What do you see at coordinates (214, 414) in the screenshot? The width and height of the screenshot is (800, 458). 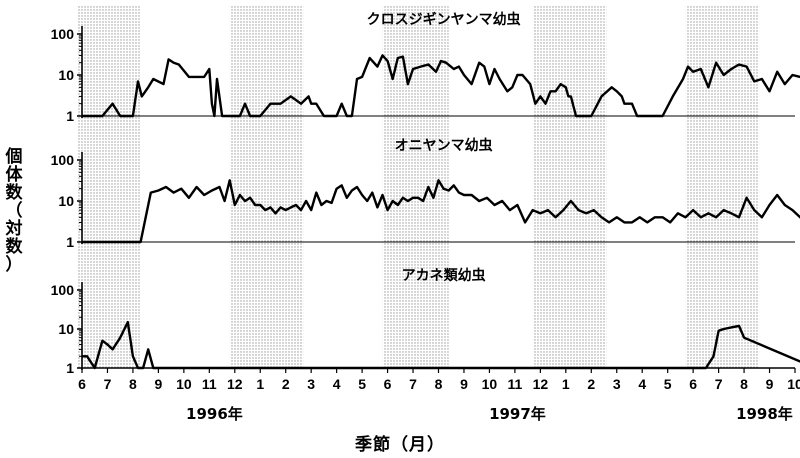 I see `year-label: 1996年` at bounding box center [214, 414].